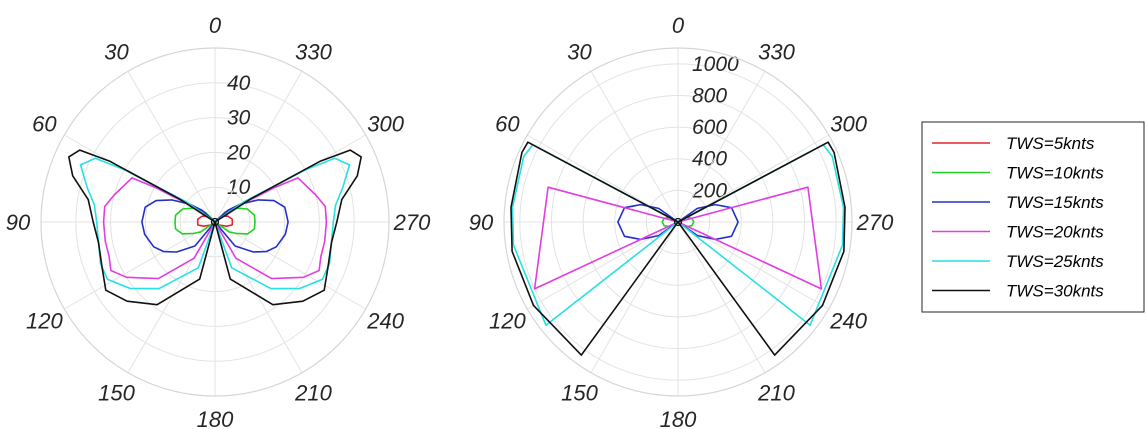  Describe the element at coordinates (1055, 232) in the screenshot. I see `legend-label: TWS=20knts` at that location.